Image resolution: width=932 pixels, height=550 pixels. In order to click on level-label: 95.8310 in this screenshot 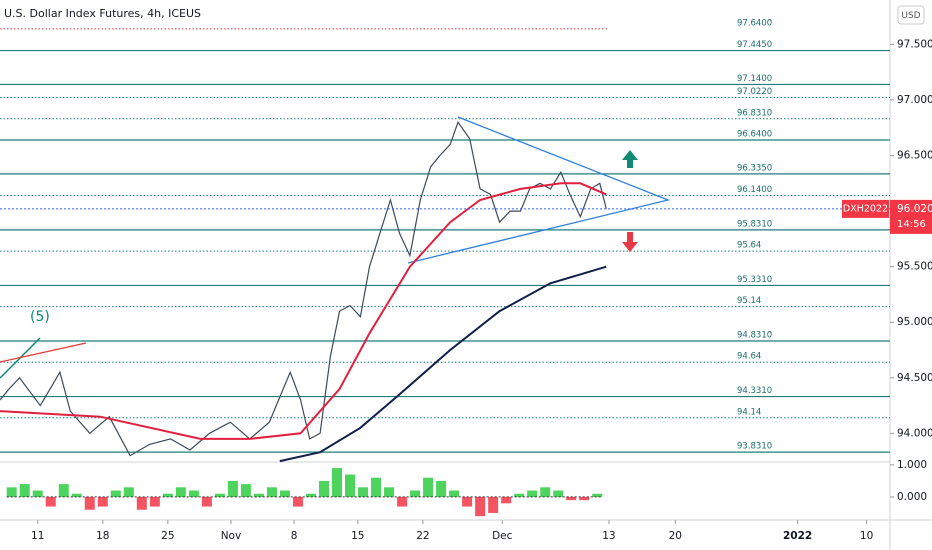, I will do `click(754, 224)`.